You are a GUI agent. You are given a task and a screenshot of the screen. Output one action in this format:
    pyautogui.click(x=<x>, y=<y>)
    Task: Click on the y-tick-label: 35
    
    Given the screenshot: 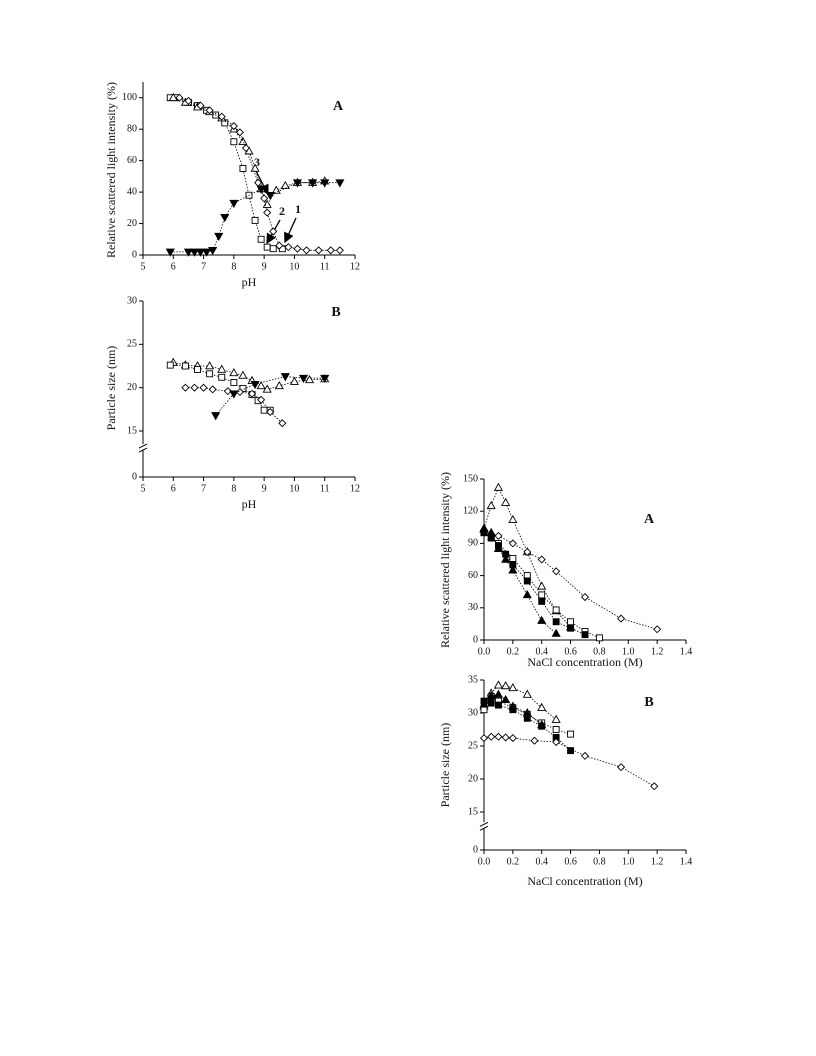 What is the action you would take?
    pyautogui.click(x=473, y=679)
    